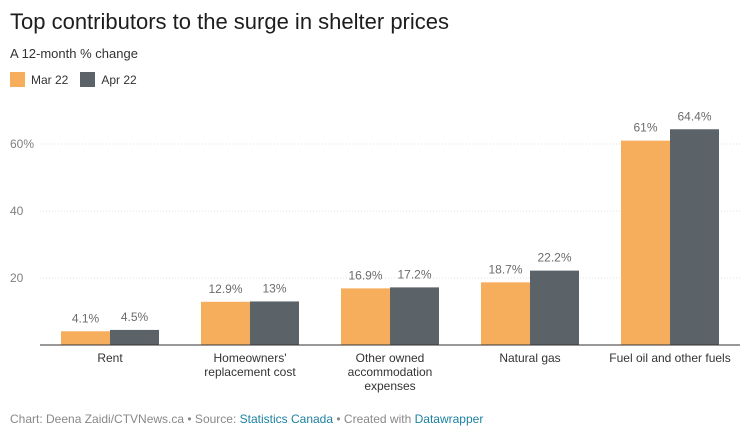  Describe the element at coordinates (286, 419) in the screenshot. I see `source-link: Statistics Canada` at that location.